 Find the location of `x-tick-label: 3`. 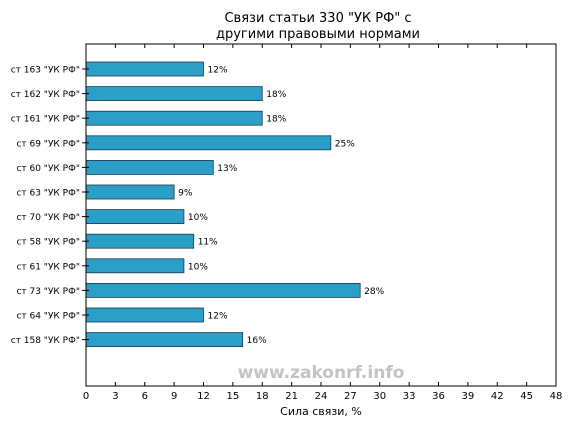

x-tick-label: 3 is located at coordinates (115, 396).